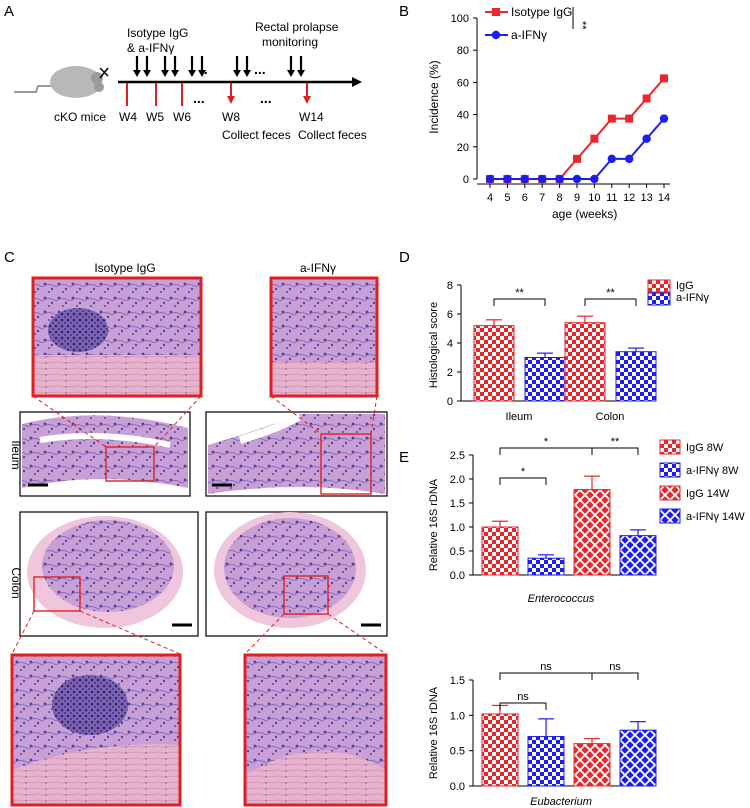 Image resolution: width=750 pixels, height=808 pixels. I want to click on tick-label-b-x-14: 14, so click(664, 198).